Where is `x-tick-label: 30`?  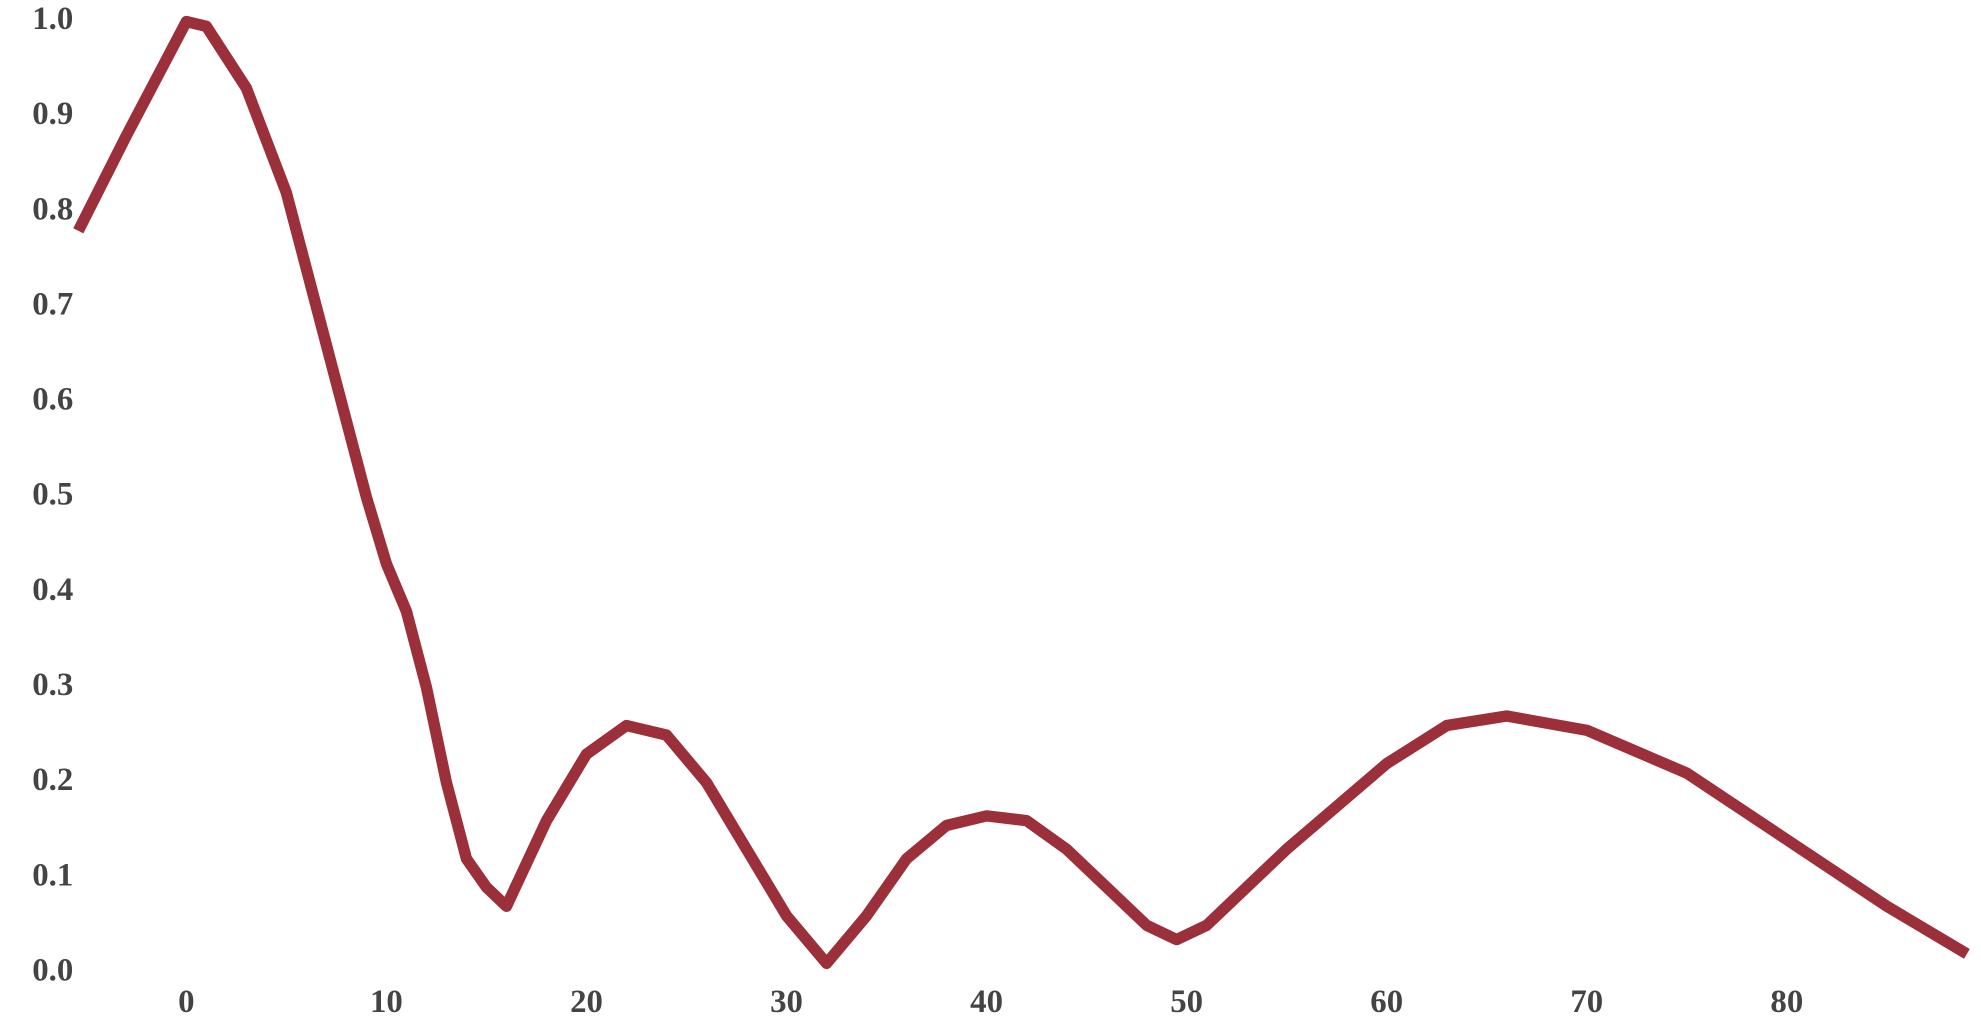 x-tick-label: 30 is located at coordinates (786, 1002).